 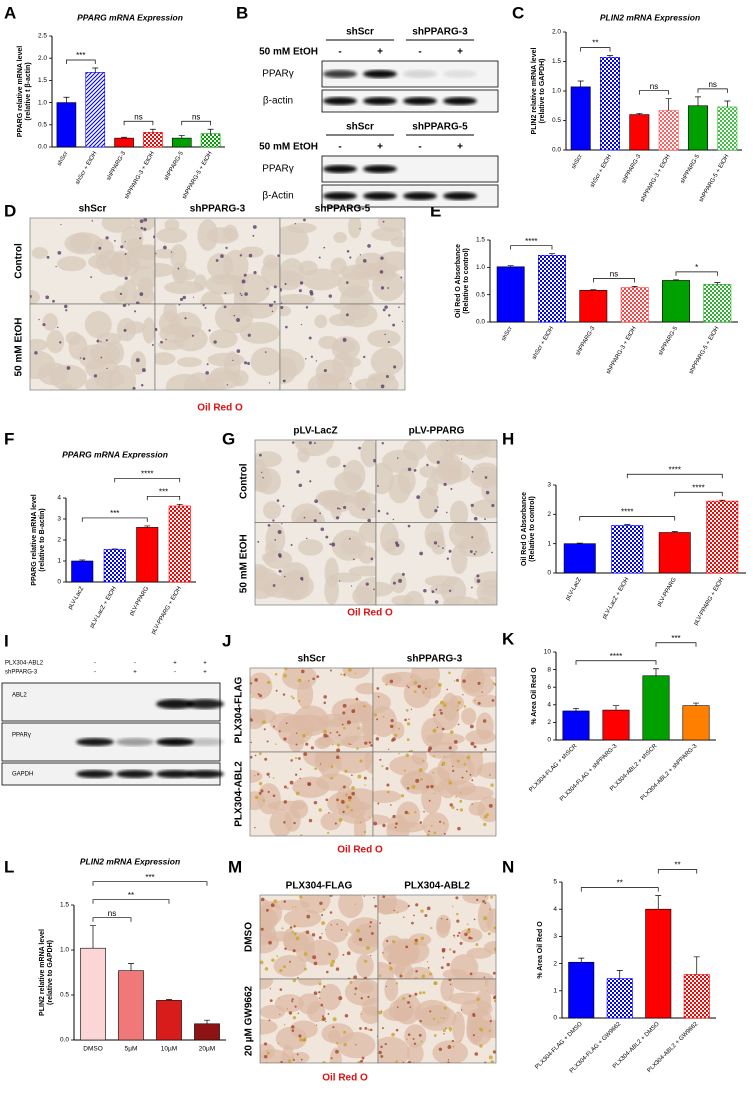 I want to click on x-tick-label: pLV-PPARG + EtOH, so click(x=167, y=611).